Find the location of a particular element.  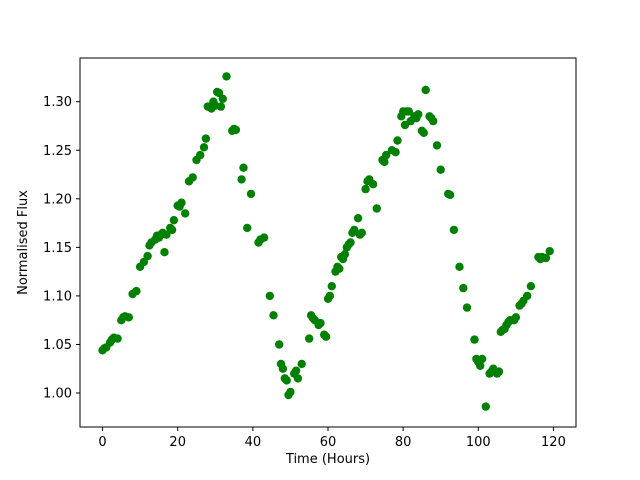

x-tick-label: 120 is located at coordinates (553, 442).